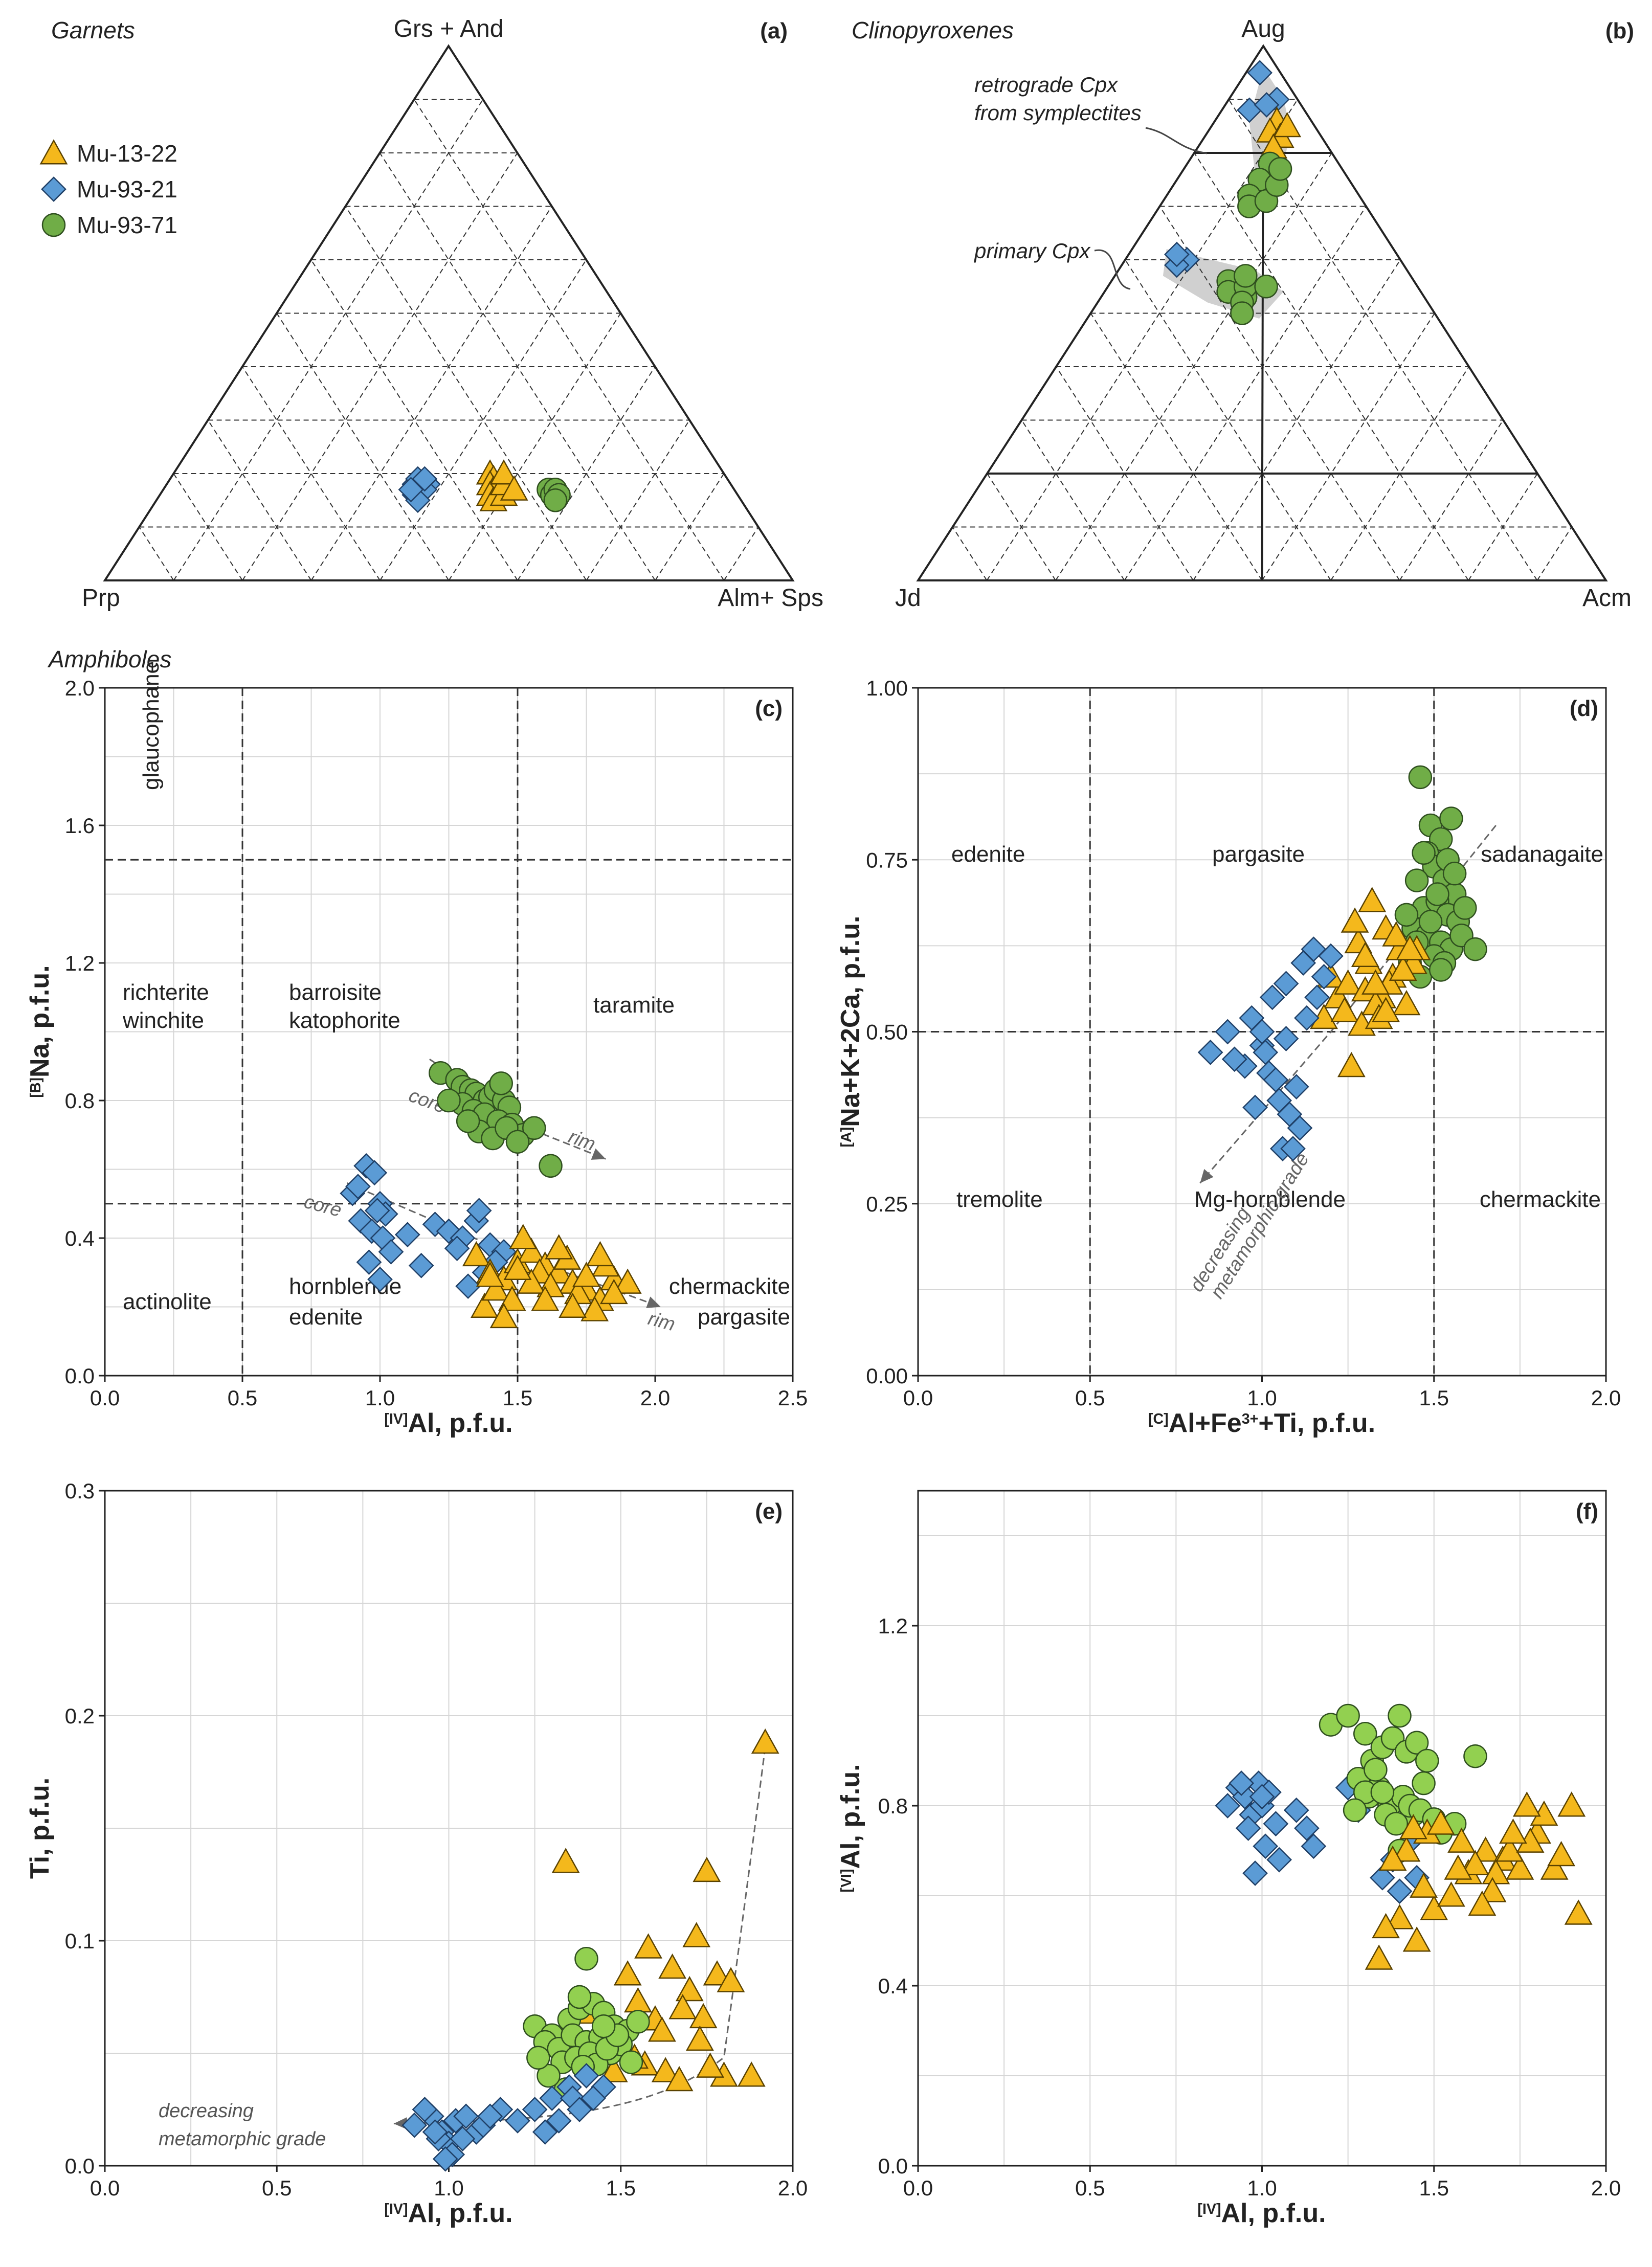  What do you see at coordinates (1250, 1419) in the screenshot?
I see `axis-label-part: 3+` at bounding box center [1250, 1419].